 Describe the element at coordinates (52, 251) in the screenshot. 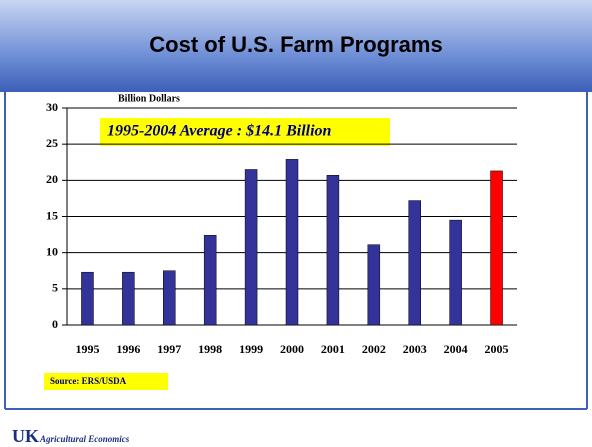

I see `y-tick-label: 10` at that location.